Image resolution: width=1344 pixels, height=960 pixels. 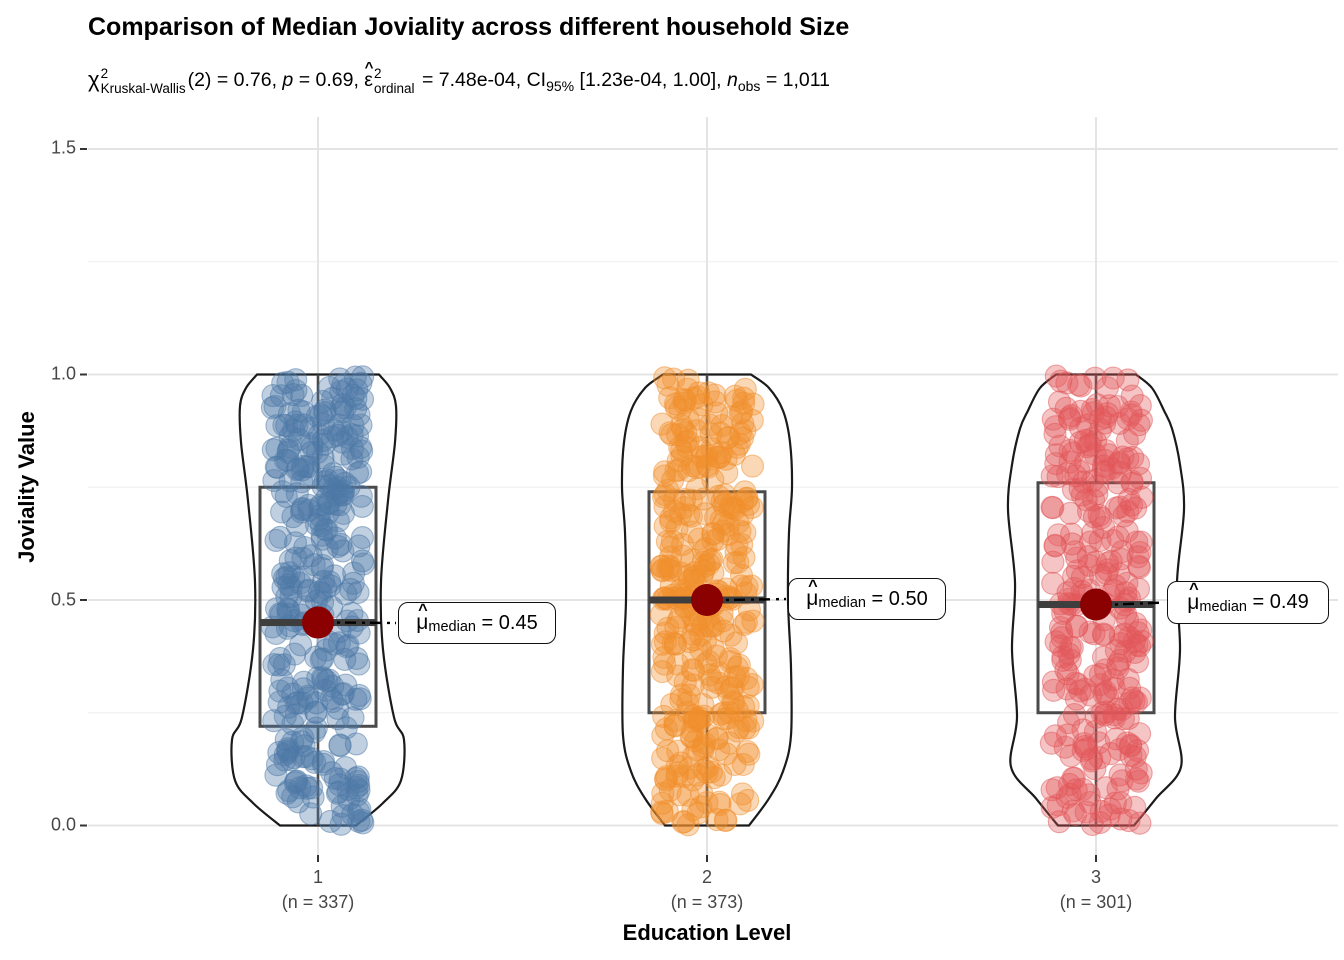 What do you see at coordinates (1258, 602) in the screenshot?
I see `equals-sign: =` at bounding box center [1258, 602].